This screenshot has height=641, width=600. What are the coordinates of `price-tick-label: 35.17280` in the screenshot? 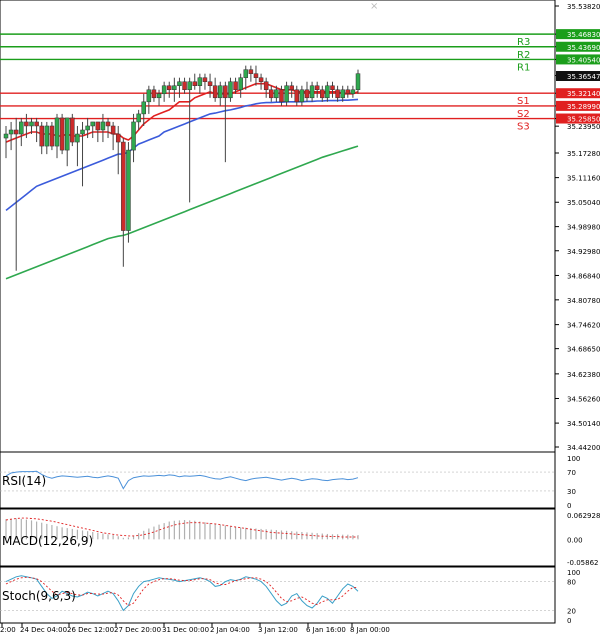 It's located at (583, 154).